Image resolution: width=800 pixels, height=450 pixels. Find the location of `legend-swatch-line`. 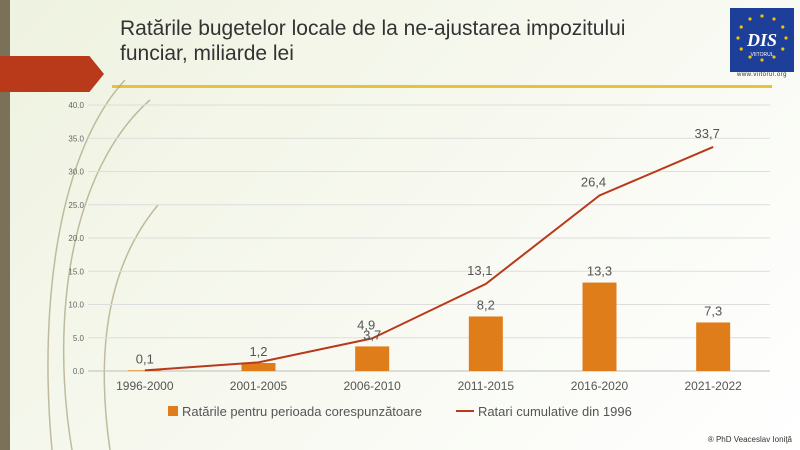

legend-swatch-line is located at coordinates (464, 411).